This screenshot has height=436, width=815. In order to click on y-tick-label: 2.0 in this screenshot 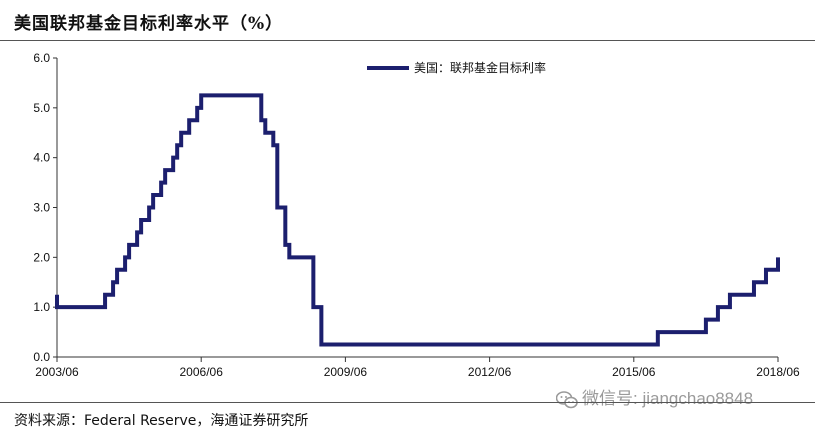, I will do `click(41, 257)`.